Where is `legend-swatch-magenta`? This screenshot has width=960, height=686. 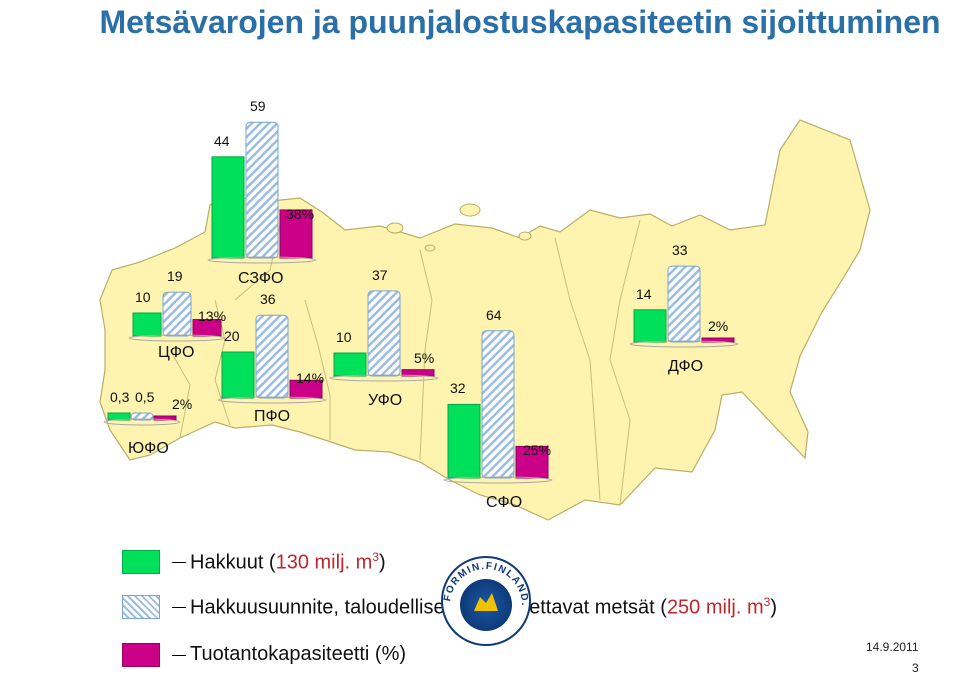 legend-swatch-magenta is located at coordinates (141, 655).